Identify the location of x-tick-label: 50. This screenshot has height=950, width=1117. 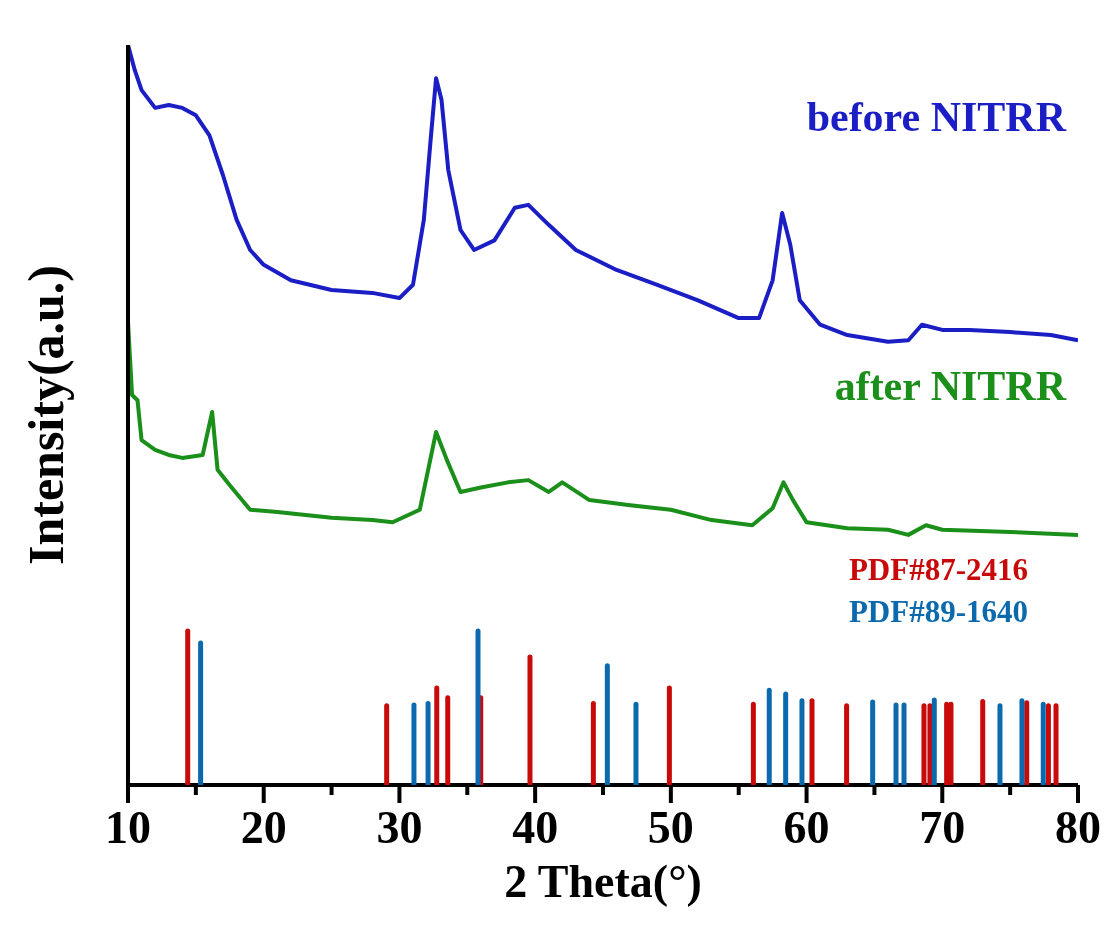
(670, 827).